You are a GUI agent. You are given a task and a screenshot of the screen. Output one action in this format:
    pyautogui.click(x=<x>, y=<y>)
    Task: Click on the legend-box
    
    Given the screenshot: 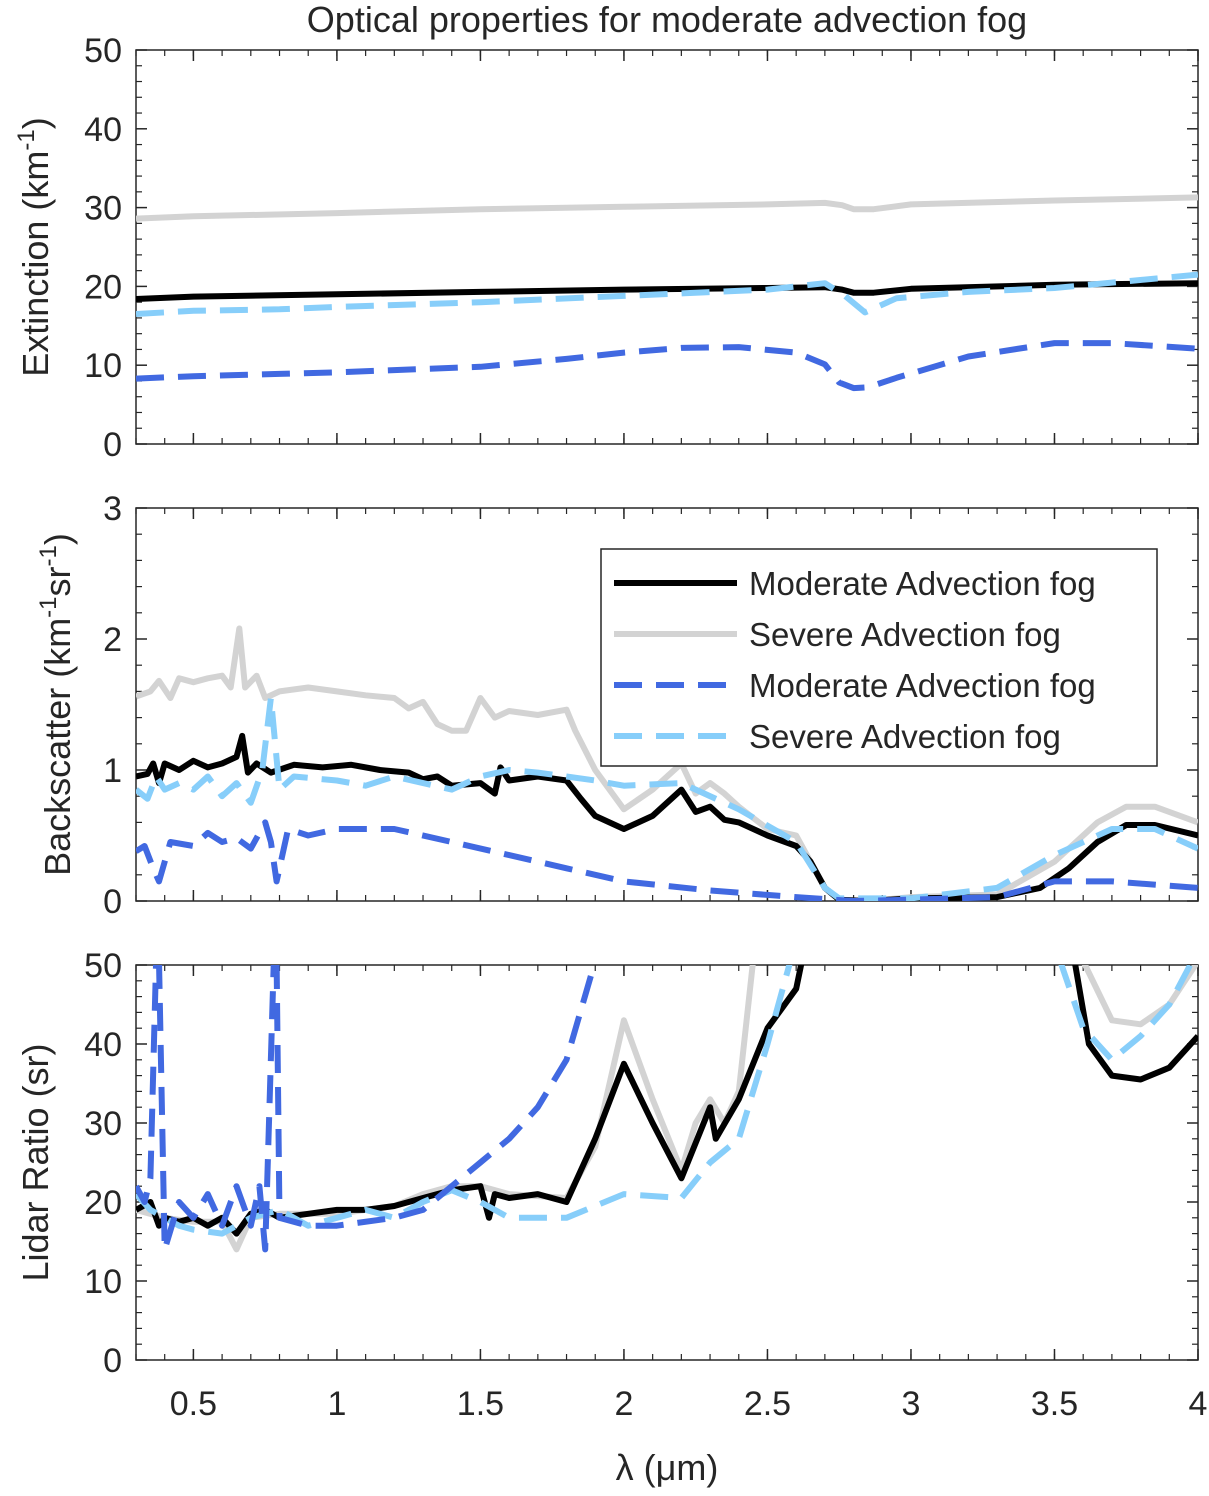 What is the action you would take?
    pyautogui.click(x=879, y=657)
    